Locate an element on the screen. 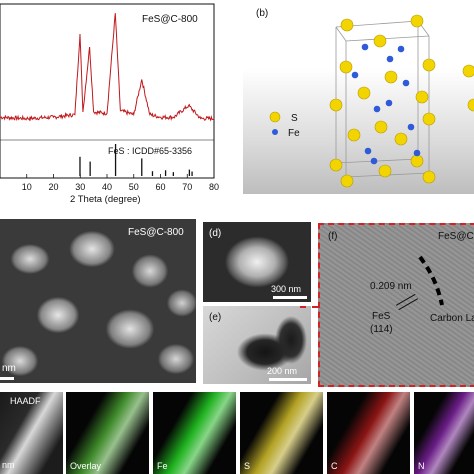  xrd-tick-label: 20 is located at coordinates (53, 187).